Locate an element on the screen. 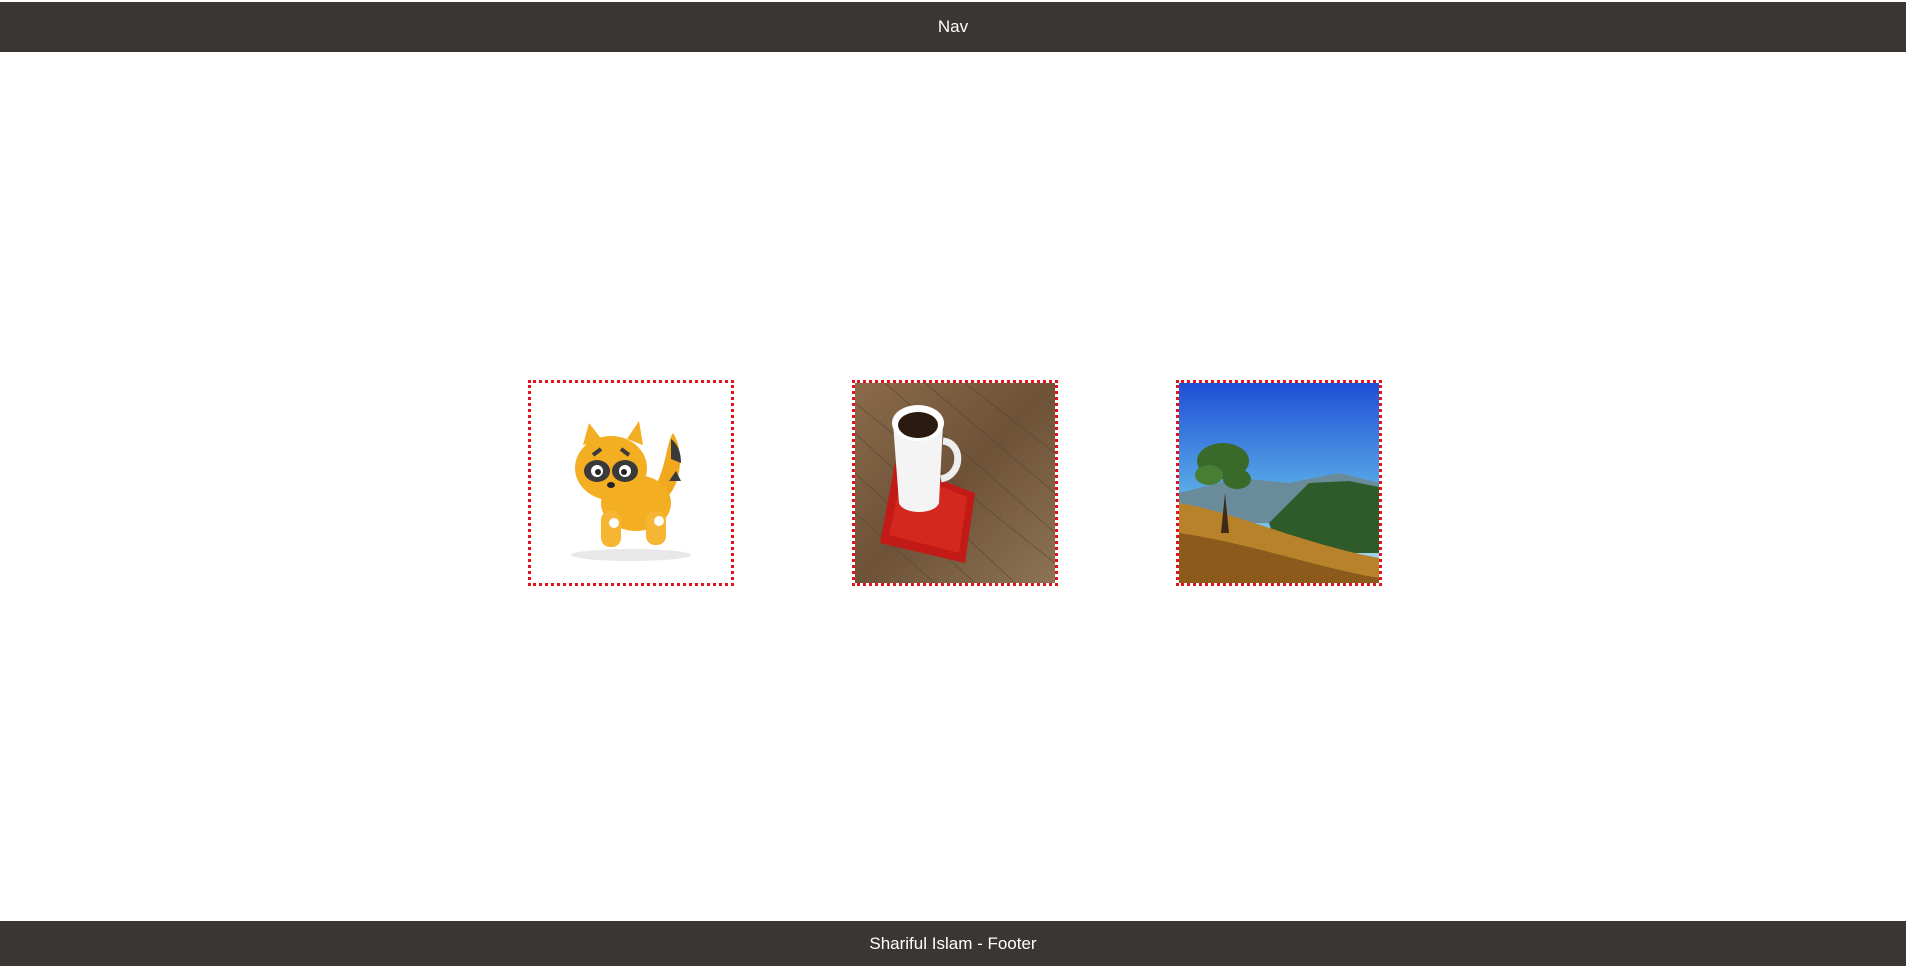  raccoon-toy-graphic is located at coordinates (631, 483).